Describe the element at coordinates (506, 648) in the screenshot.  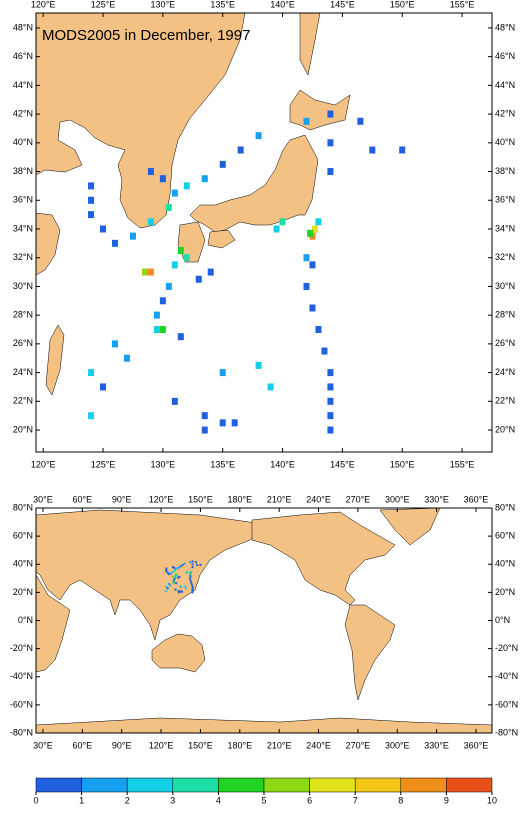
I see `y-tick-label: -20°N` at that location.